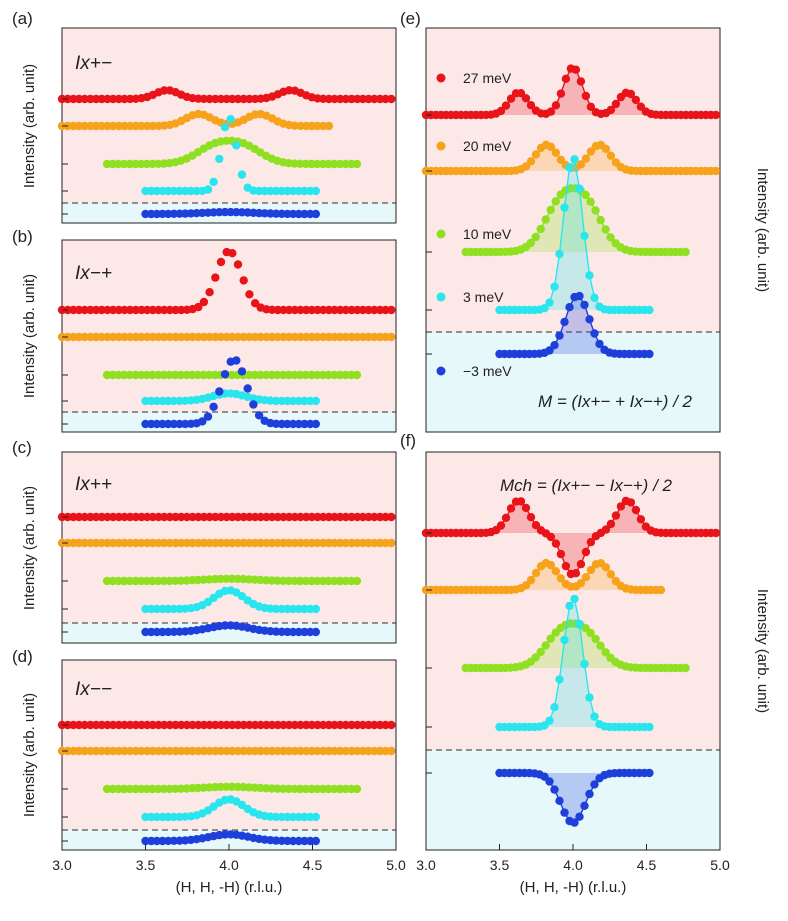 The height and width of the screenshot is (921, 788). What do you see at coordinates (441, 371) in the screenshot?
I see `legend-marker-neg3` at bounding box center [441, 371].